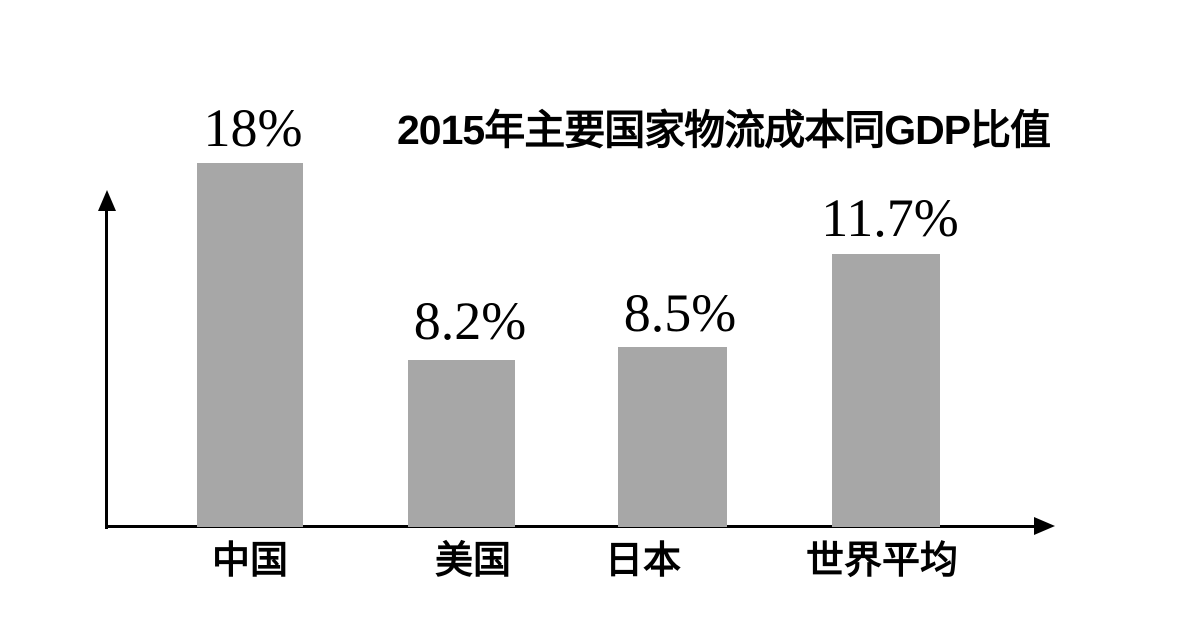 The image size is (1192, 620). Describe the element at coordinates (724, 130) in the screenshot. I see `chart-title: 2015年主要国家物流成本同GDP比值` at that location.